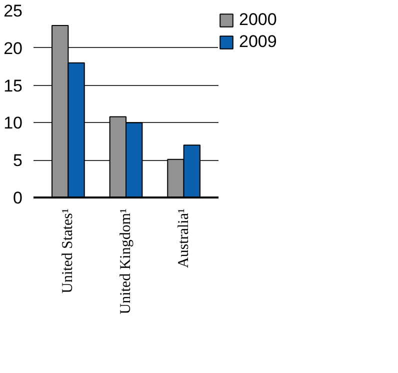  Describe the element at coordinates (13, 123) in the screenshot. I see `y-tick-label: 10` at that location.